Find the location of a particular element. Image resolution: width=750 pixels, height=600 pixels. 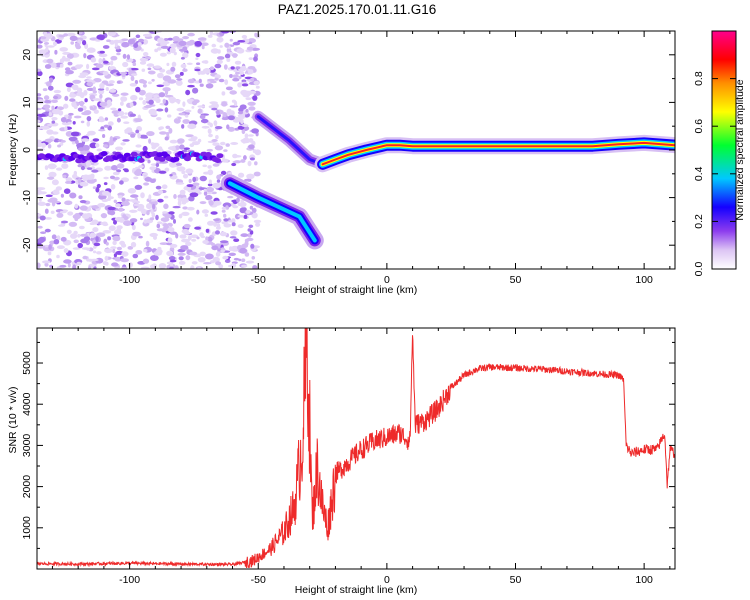

y-tick-label: 10 is located at coordinates (27, 102).